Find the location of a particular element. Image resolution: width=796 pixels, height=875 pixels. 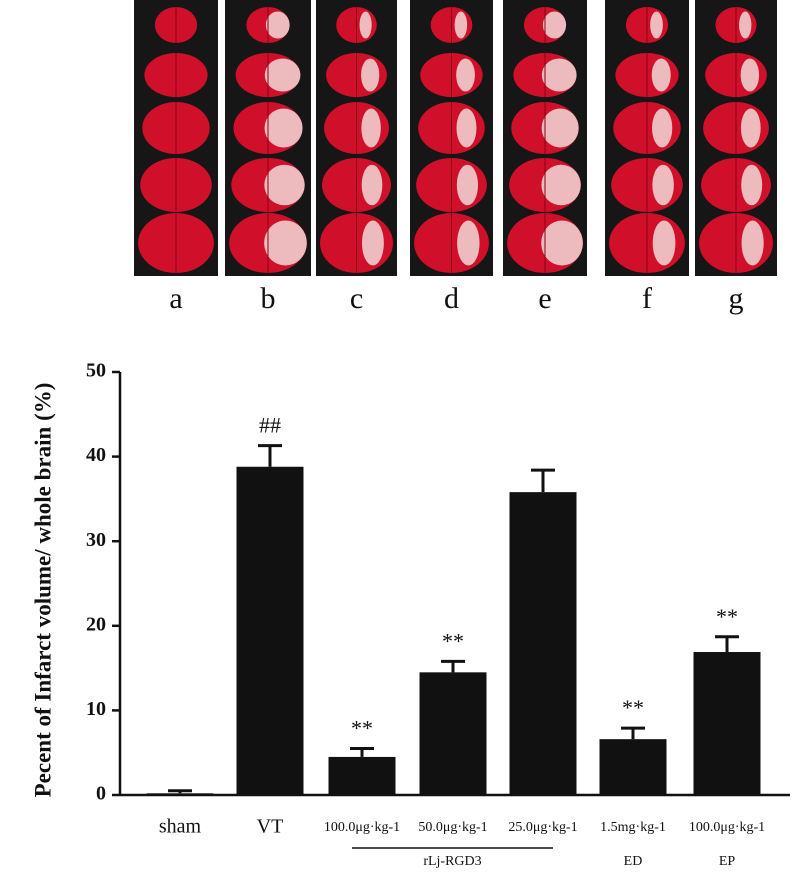

panel-label: g is located at coordinates (736, 298).